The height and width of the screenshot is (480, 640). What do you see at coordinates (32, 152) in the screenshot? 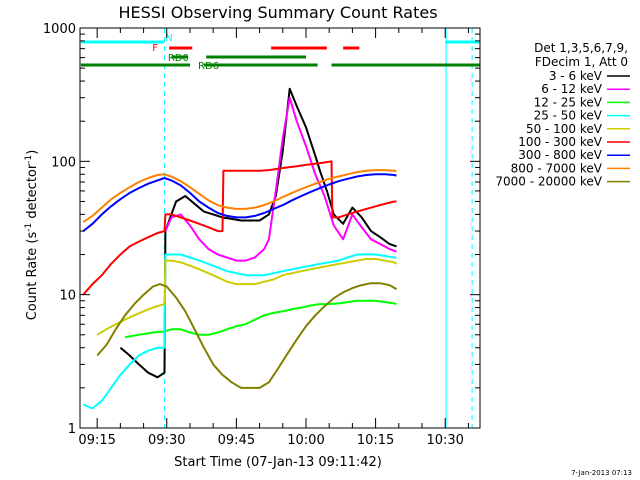
I see `y-axis-label-end: )` at bounding box center [32, 152].